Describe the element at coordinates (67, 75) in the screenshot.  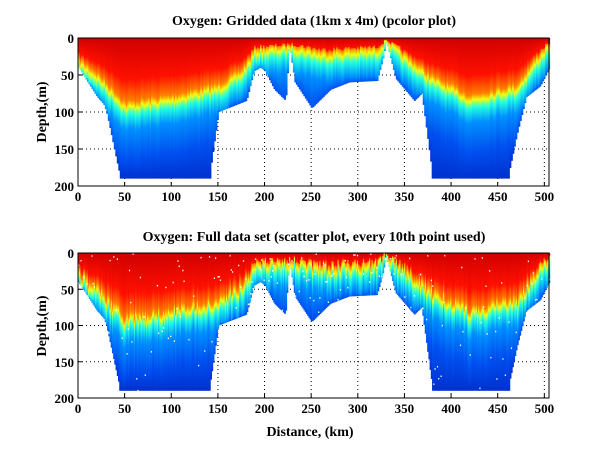
I see `y-tick-label: 50` at that location.